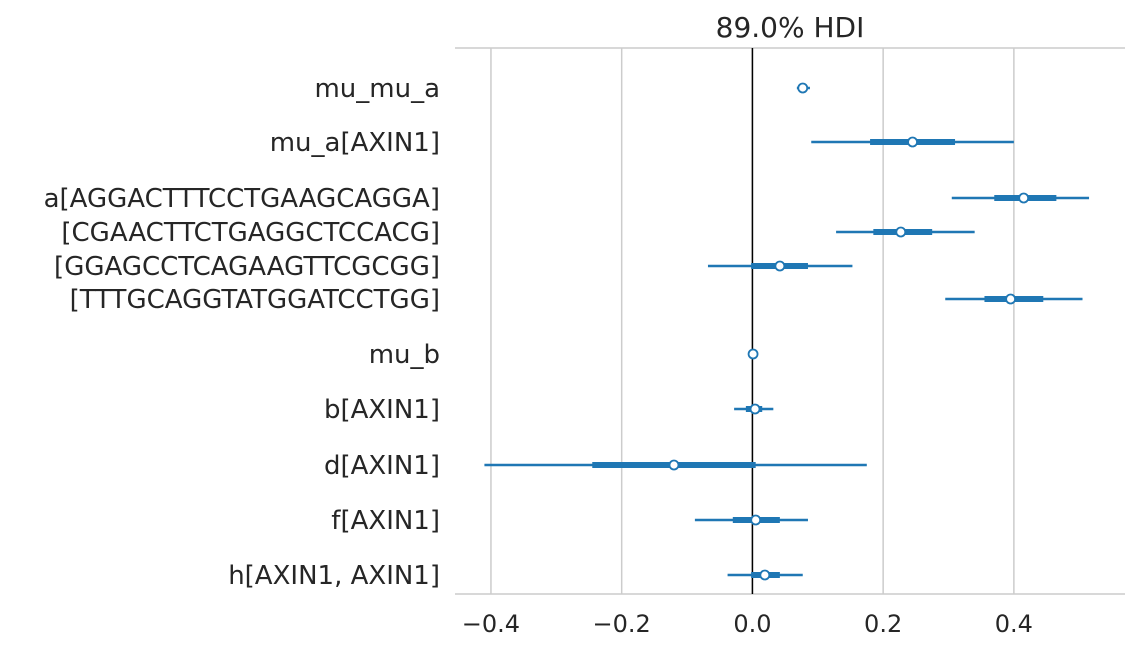 The image size is (1139, 654). What do you see at coordinates (385, 521) in the screenshot?
I see `y-tick-label: f[AXIN1]` at bounding box center [385, 521].